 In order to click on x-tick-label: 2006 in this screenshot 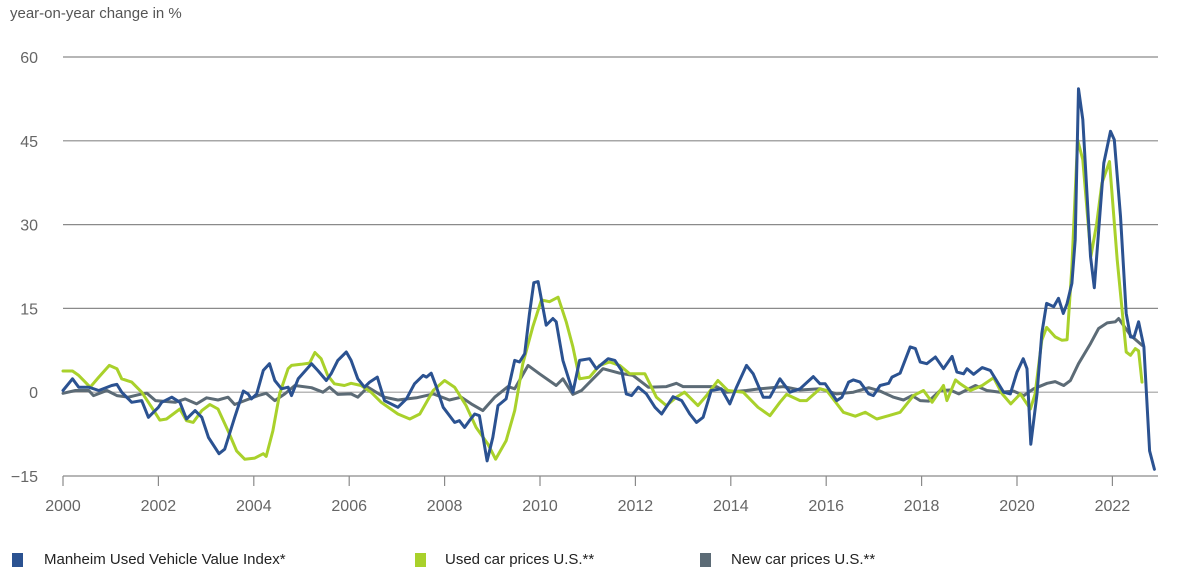, I will do `click(349, 506)`.